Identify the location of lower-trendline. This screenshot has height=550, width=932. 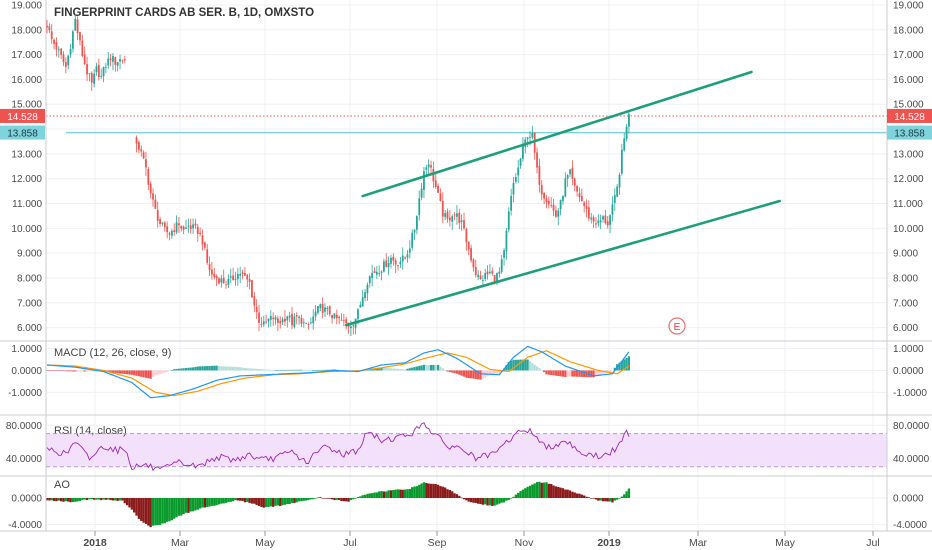
(563, 263).